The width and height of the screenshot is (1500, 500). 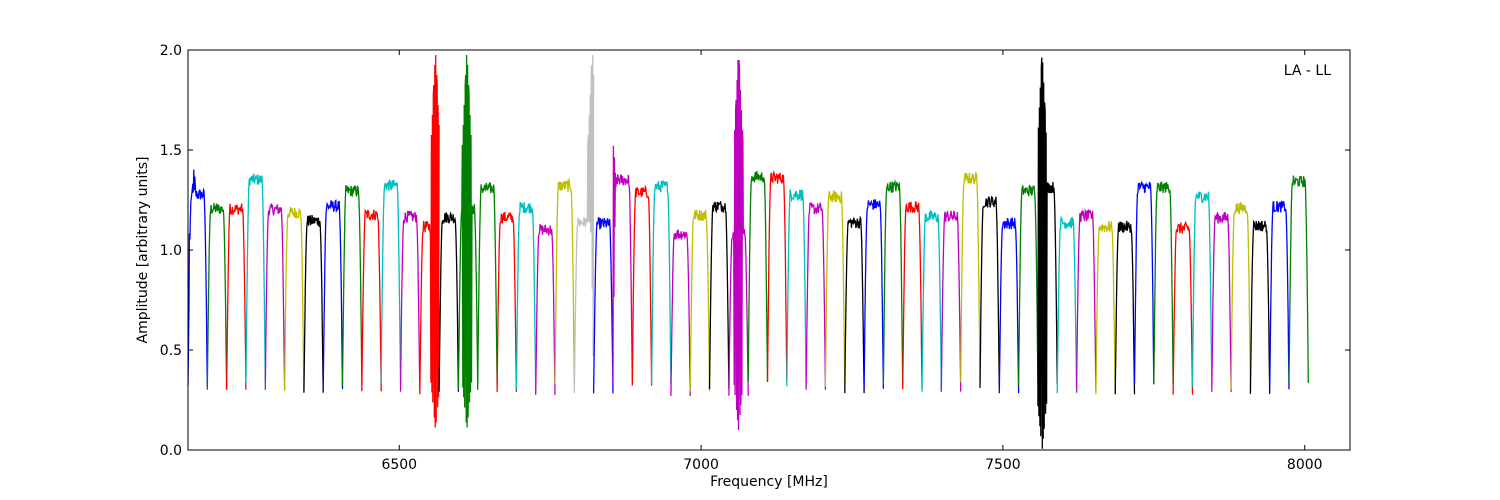 What do you see at coordinates (769, 482) in the screenshot?
I see `x-axis-title: Frequency [MHz]` at bounding box center [769, 482].